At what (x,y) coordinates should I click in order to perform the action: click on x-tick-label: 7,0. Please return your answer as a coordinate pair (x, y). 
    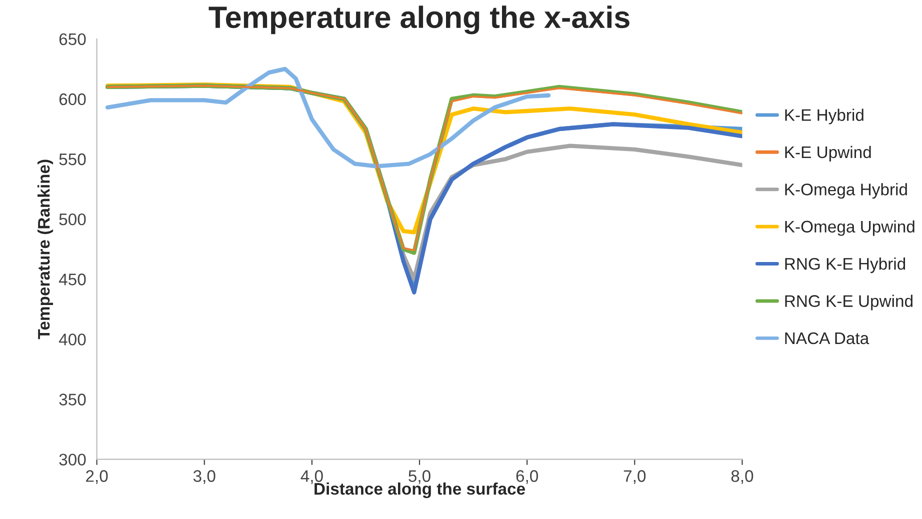
    Looking at the image, I should click on (635, 477).